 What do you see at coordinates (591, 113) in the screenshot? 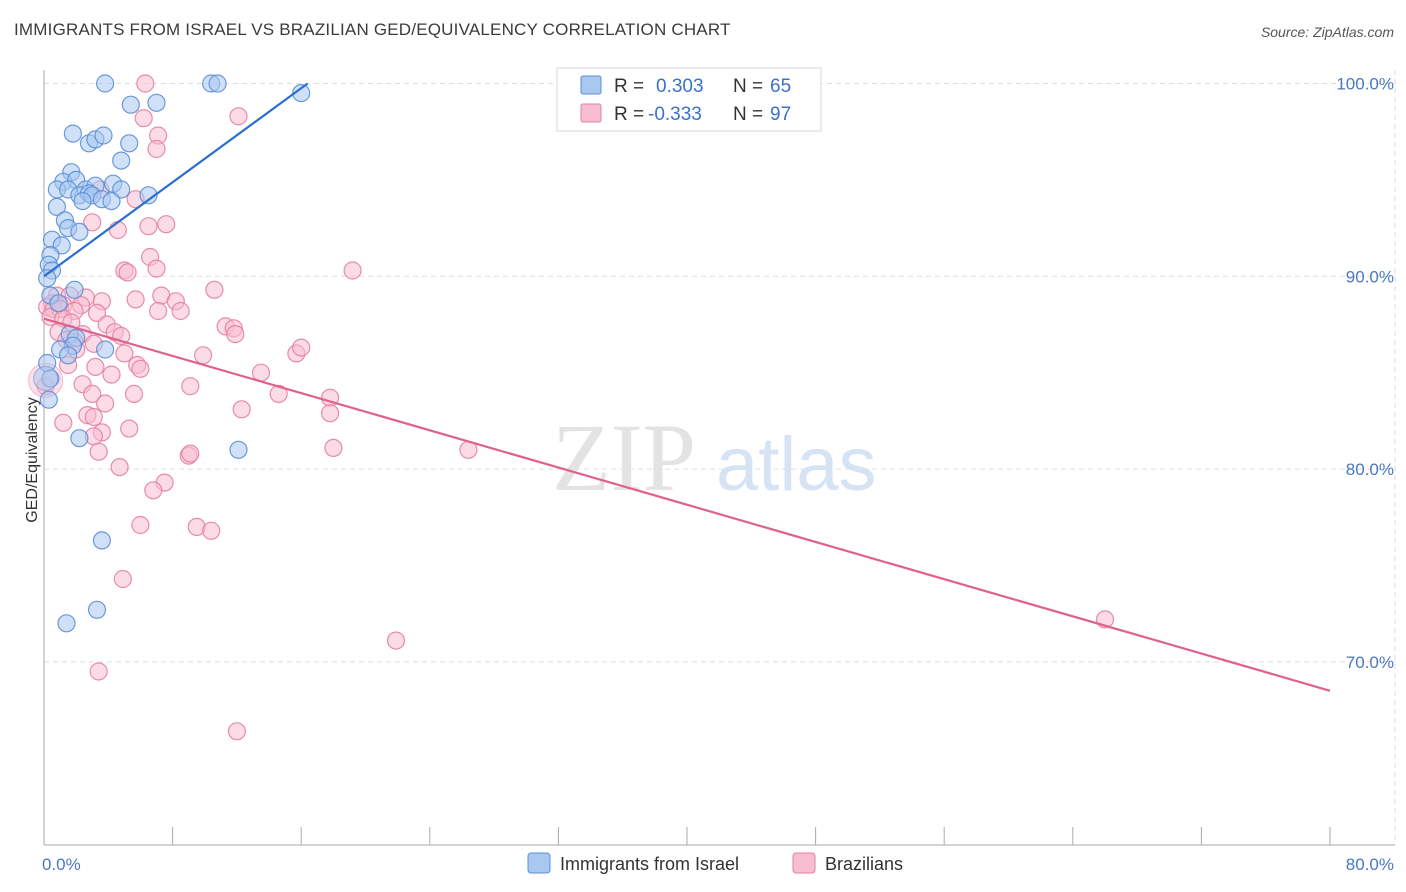
I see `stats-swatch-brazilians` at bounding box center [591, 113].